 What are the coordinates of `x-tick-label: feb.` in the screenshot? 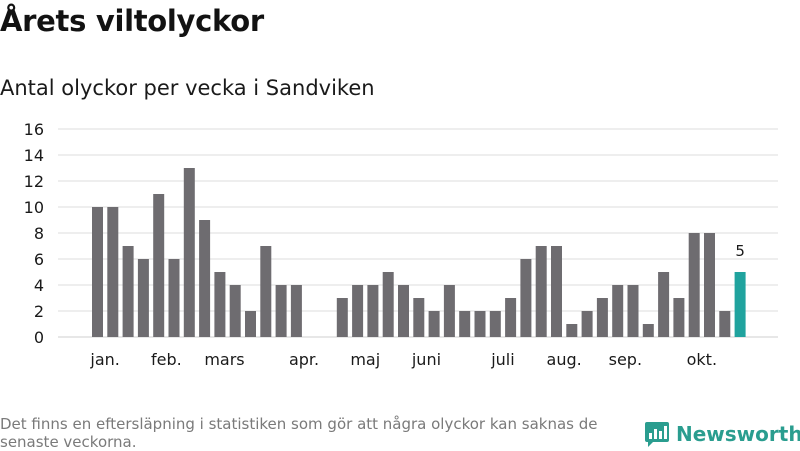 It's located at (166, 359).